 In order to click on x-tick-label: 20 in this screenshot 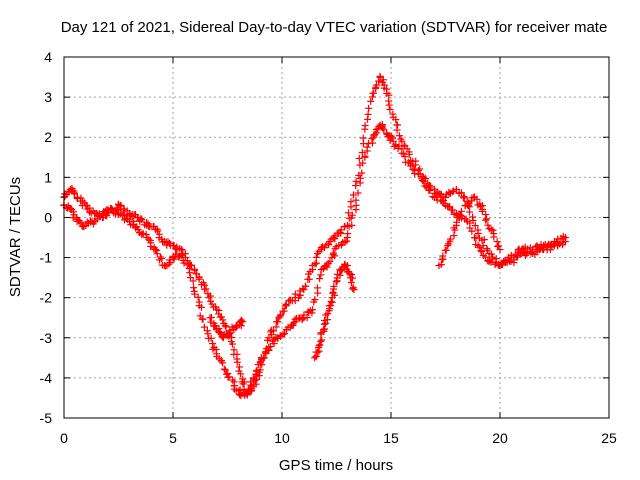, I will do `click(500, 438)`.